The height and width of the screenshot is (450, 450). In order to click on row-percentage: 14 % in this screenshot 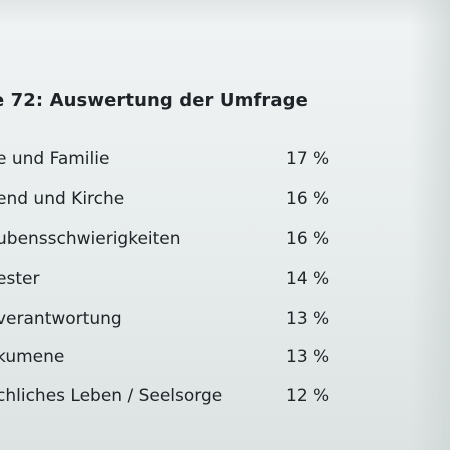, I will do `click(308, 279)`.